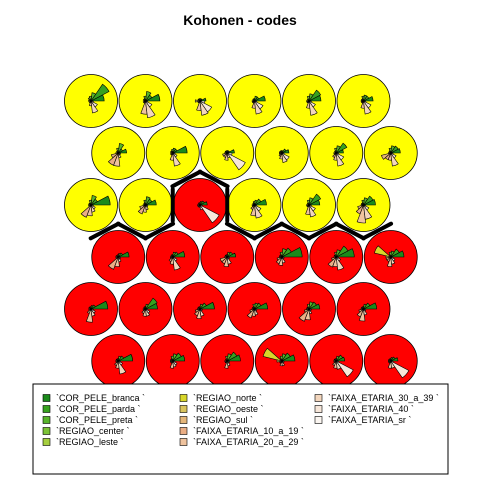 The height and width of the screenshot is (480, 480). What do you see at coordinates (248, 442) in the screenshot?
I see `legend-label: `FAIXA_ETARIA_20_a_29 `` at bounding box center [248, 442].